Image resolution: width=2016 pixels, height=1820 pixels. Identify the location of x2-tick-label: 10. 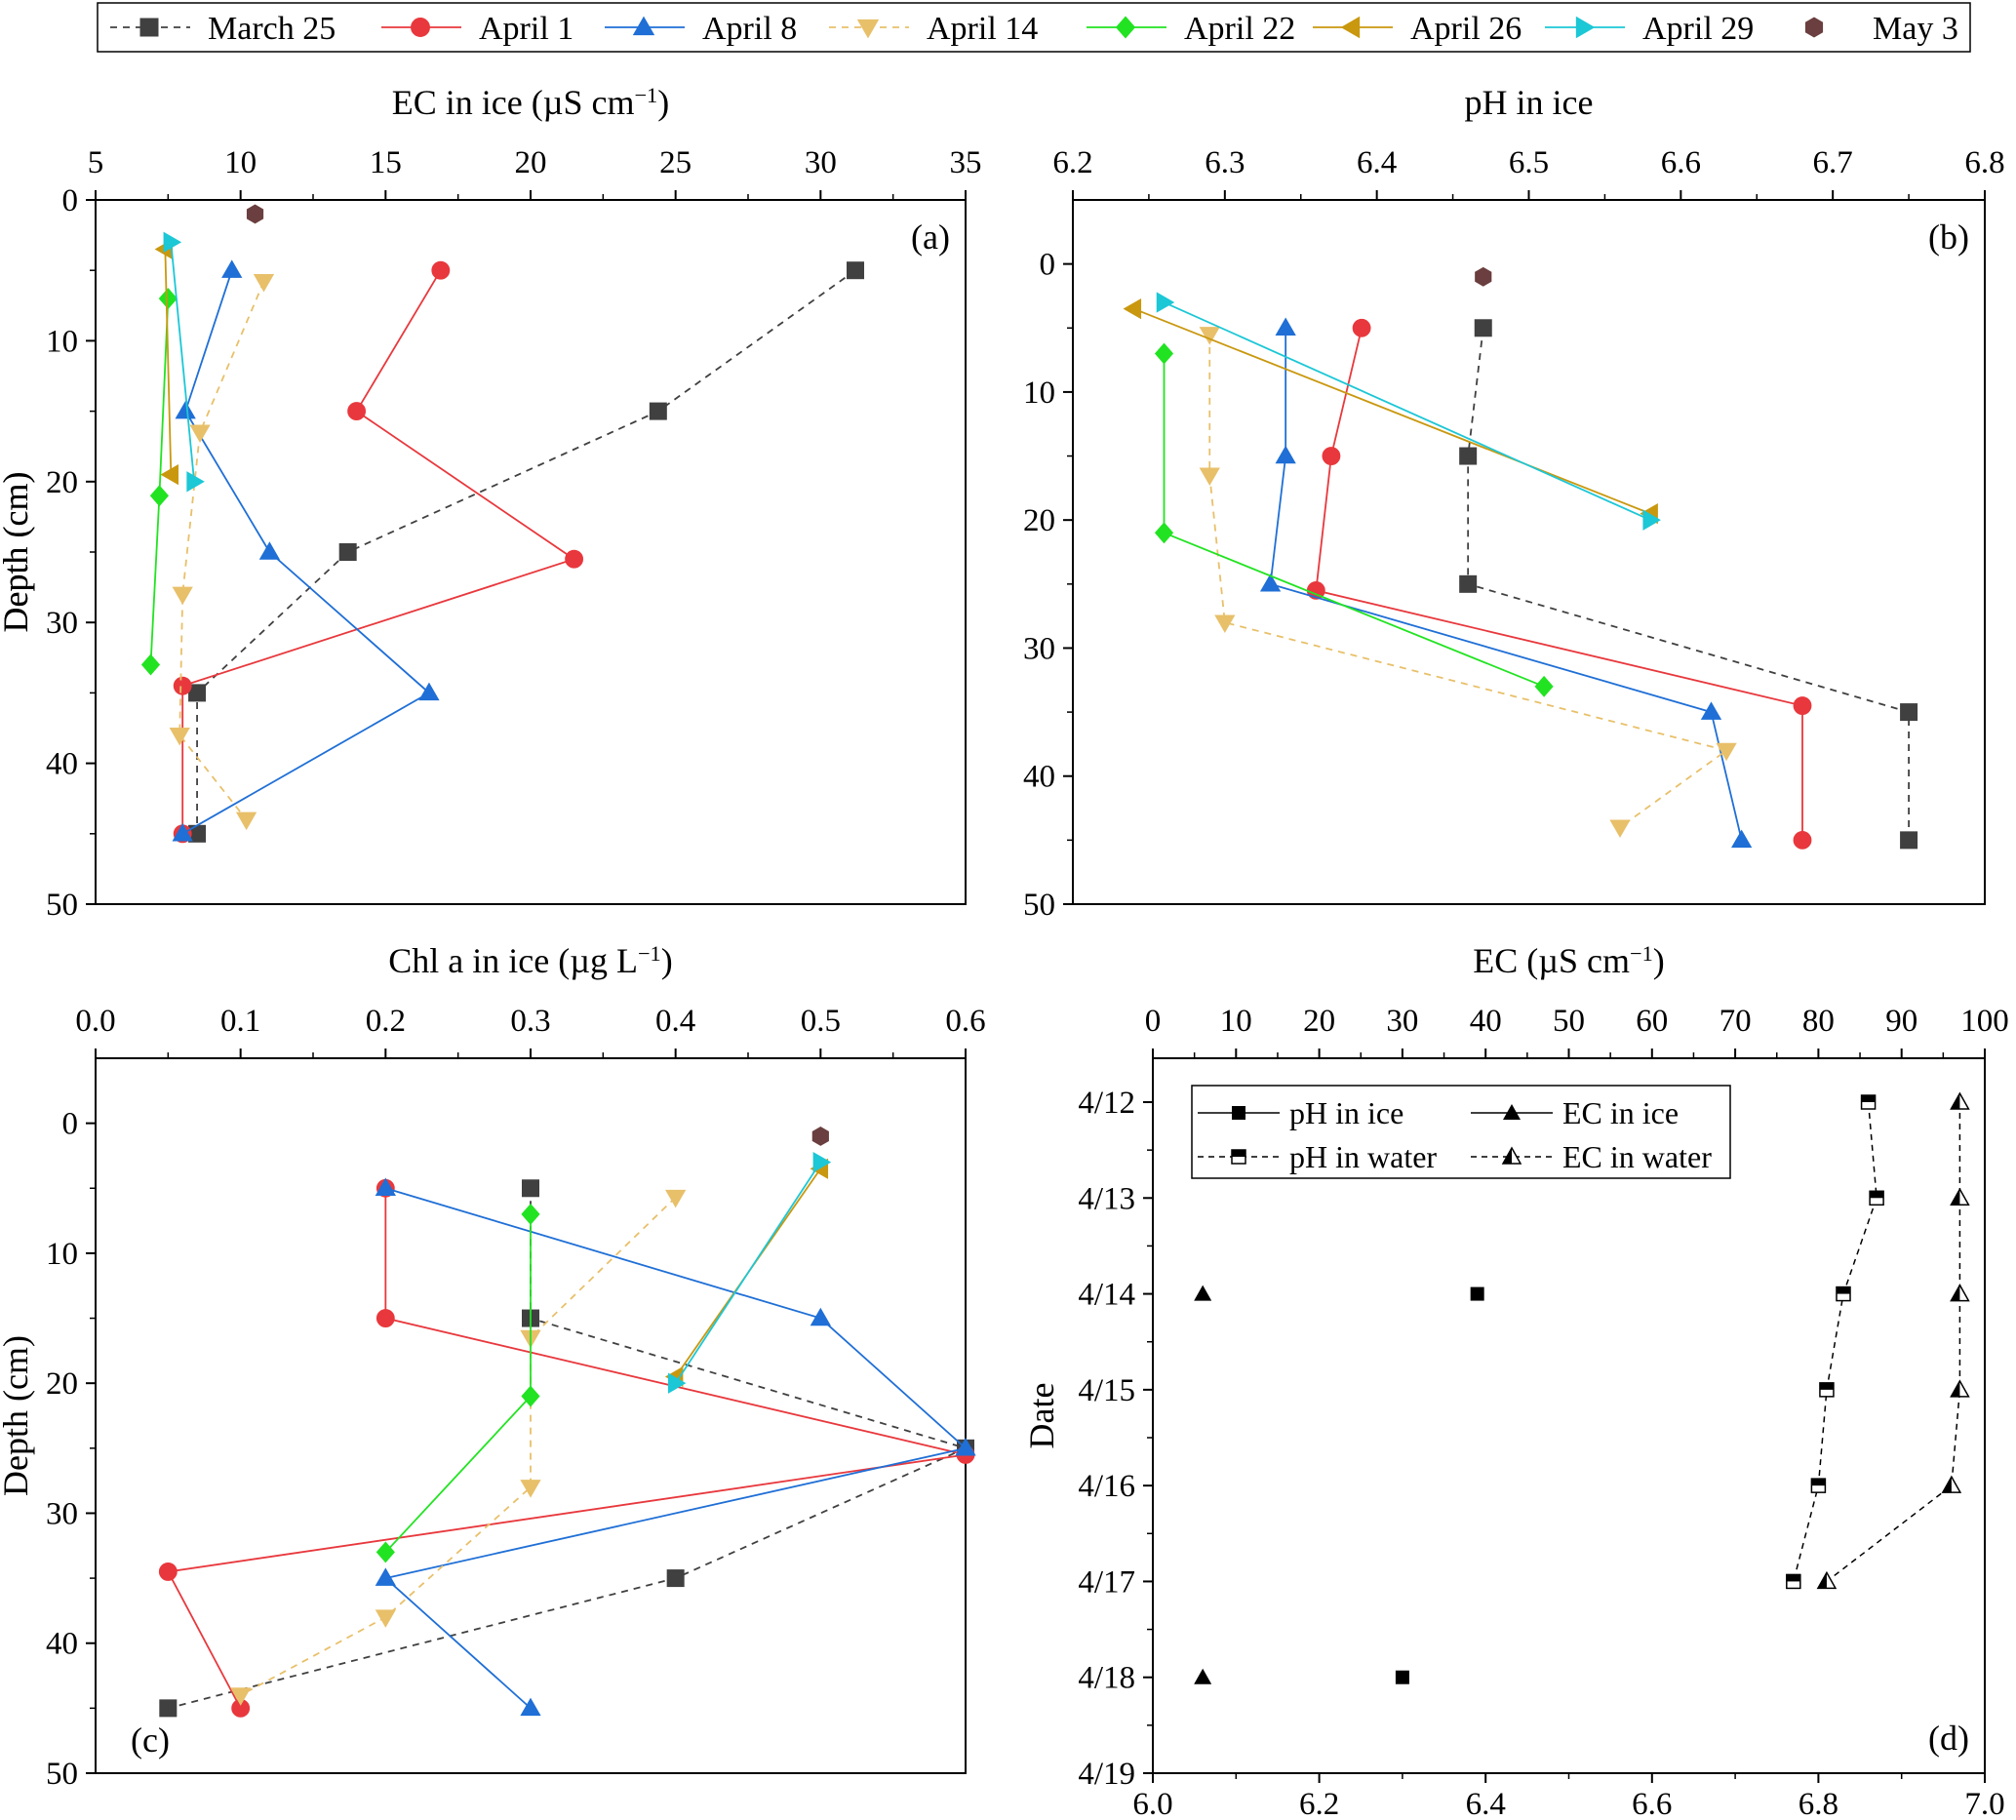
(1236, 1021).